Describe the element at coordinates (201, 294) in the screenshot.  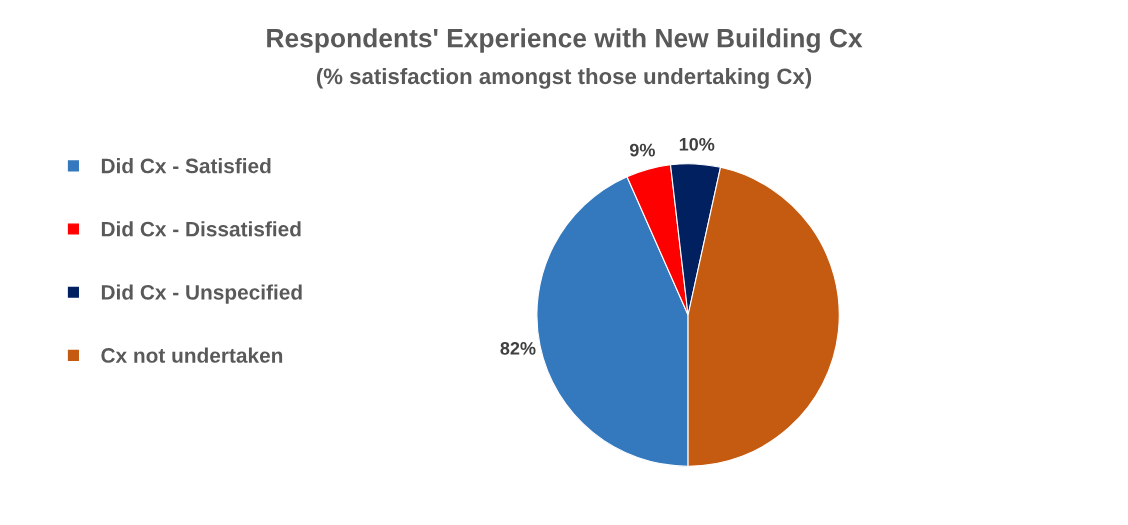
I see `legend-label: Did Cx - Unspecified` at that location.